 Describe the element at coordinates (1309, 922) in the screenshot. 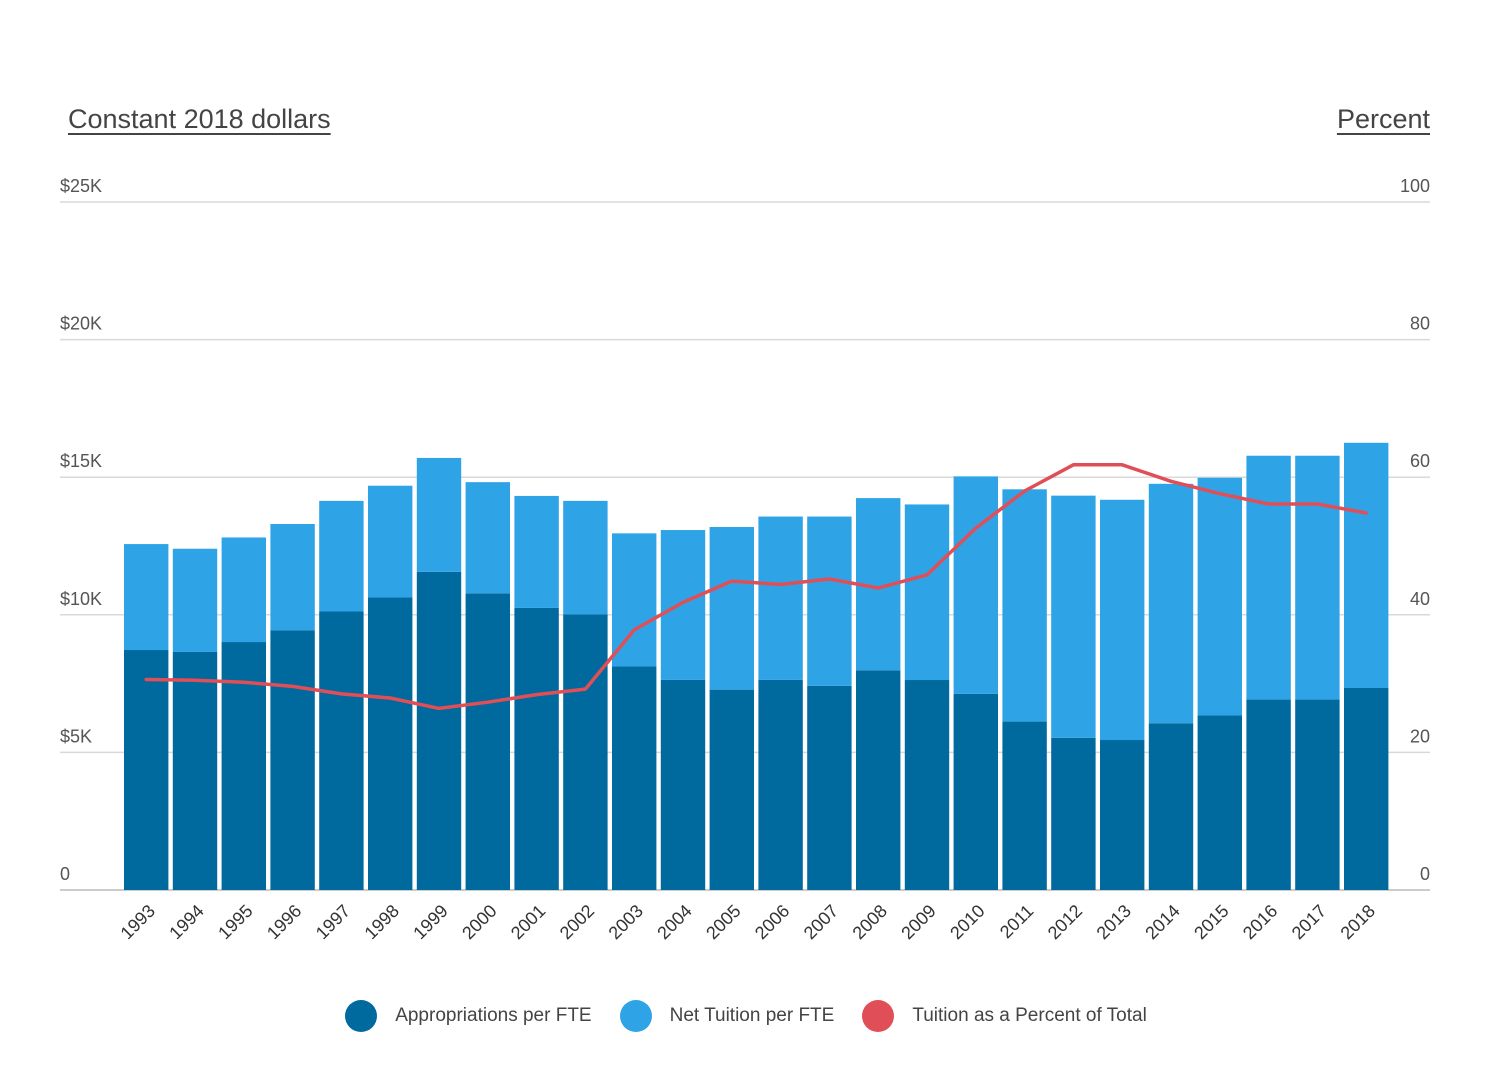

I see `x-tick-label: 2017` at that location.